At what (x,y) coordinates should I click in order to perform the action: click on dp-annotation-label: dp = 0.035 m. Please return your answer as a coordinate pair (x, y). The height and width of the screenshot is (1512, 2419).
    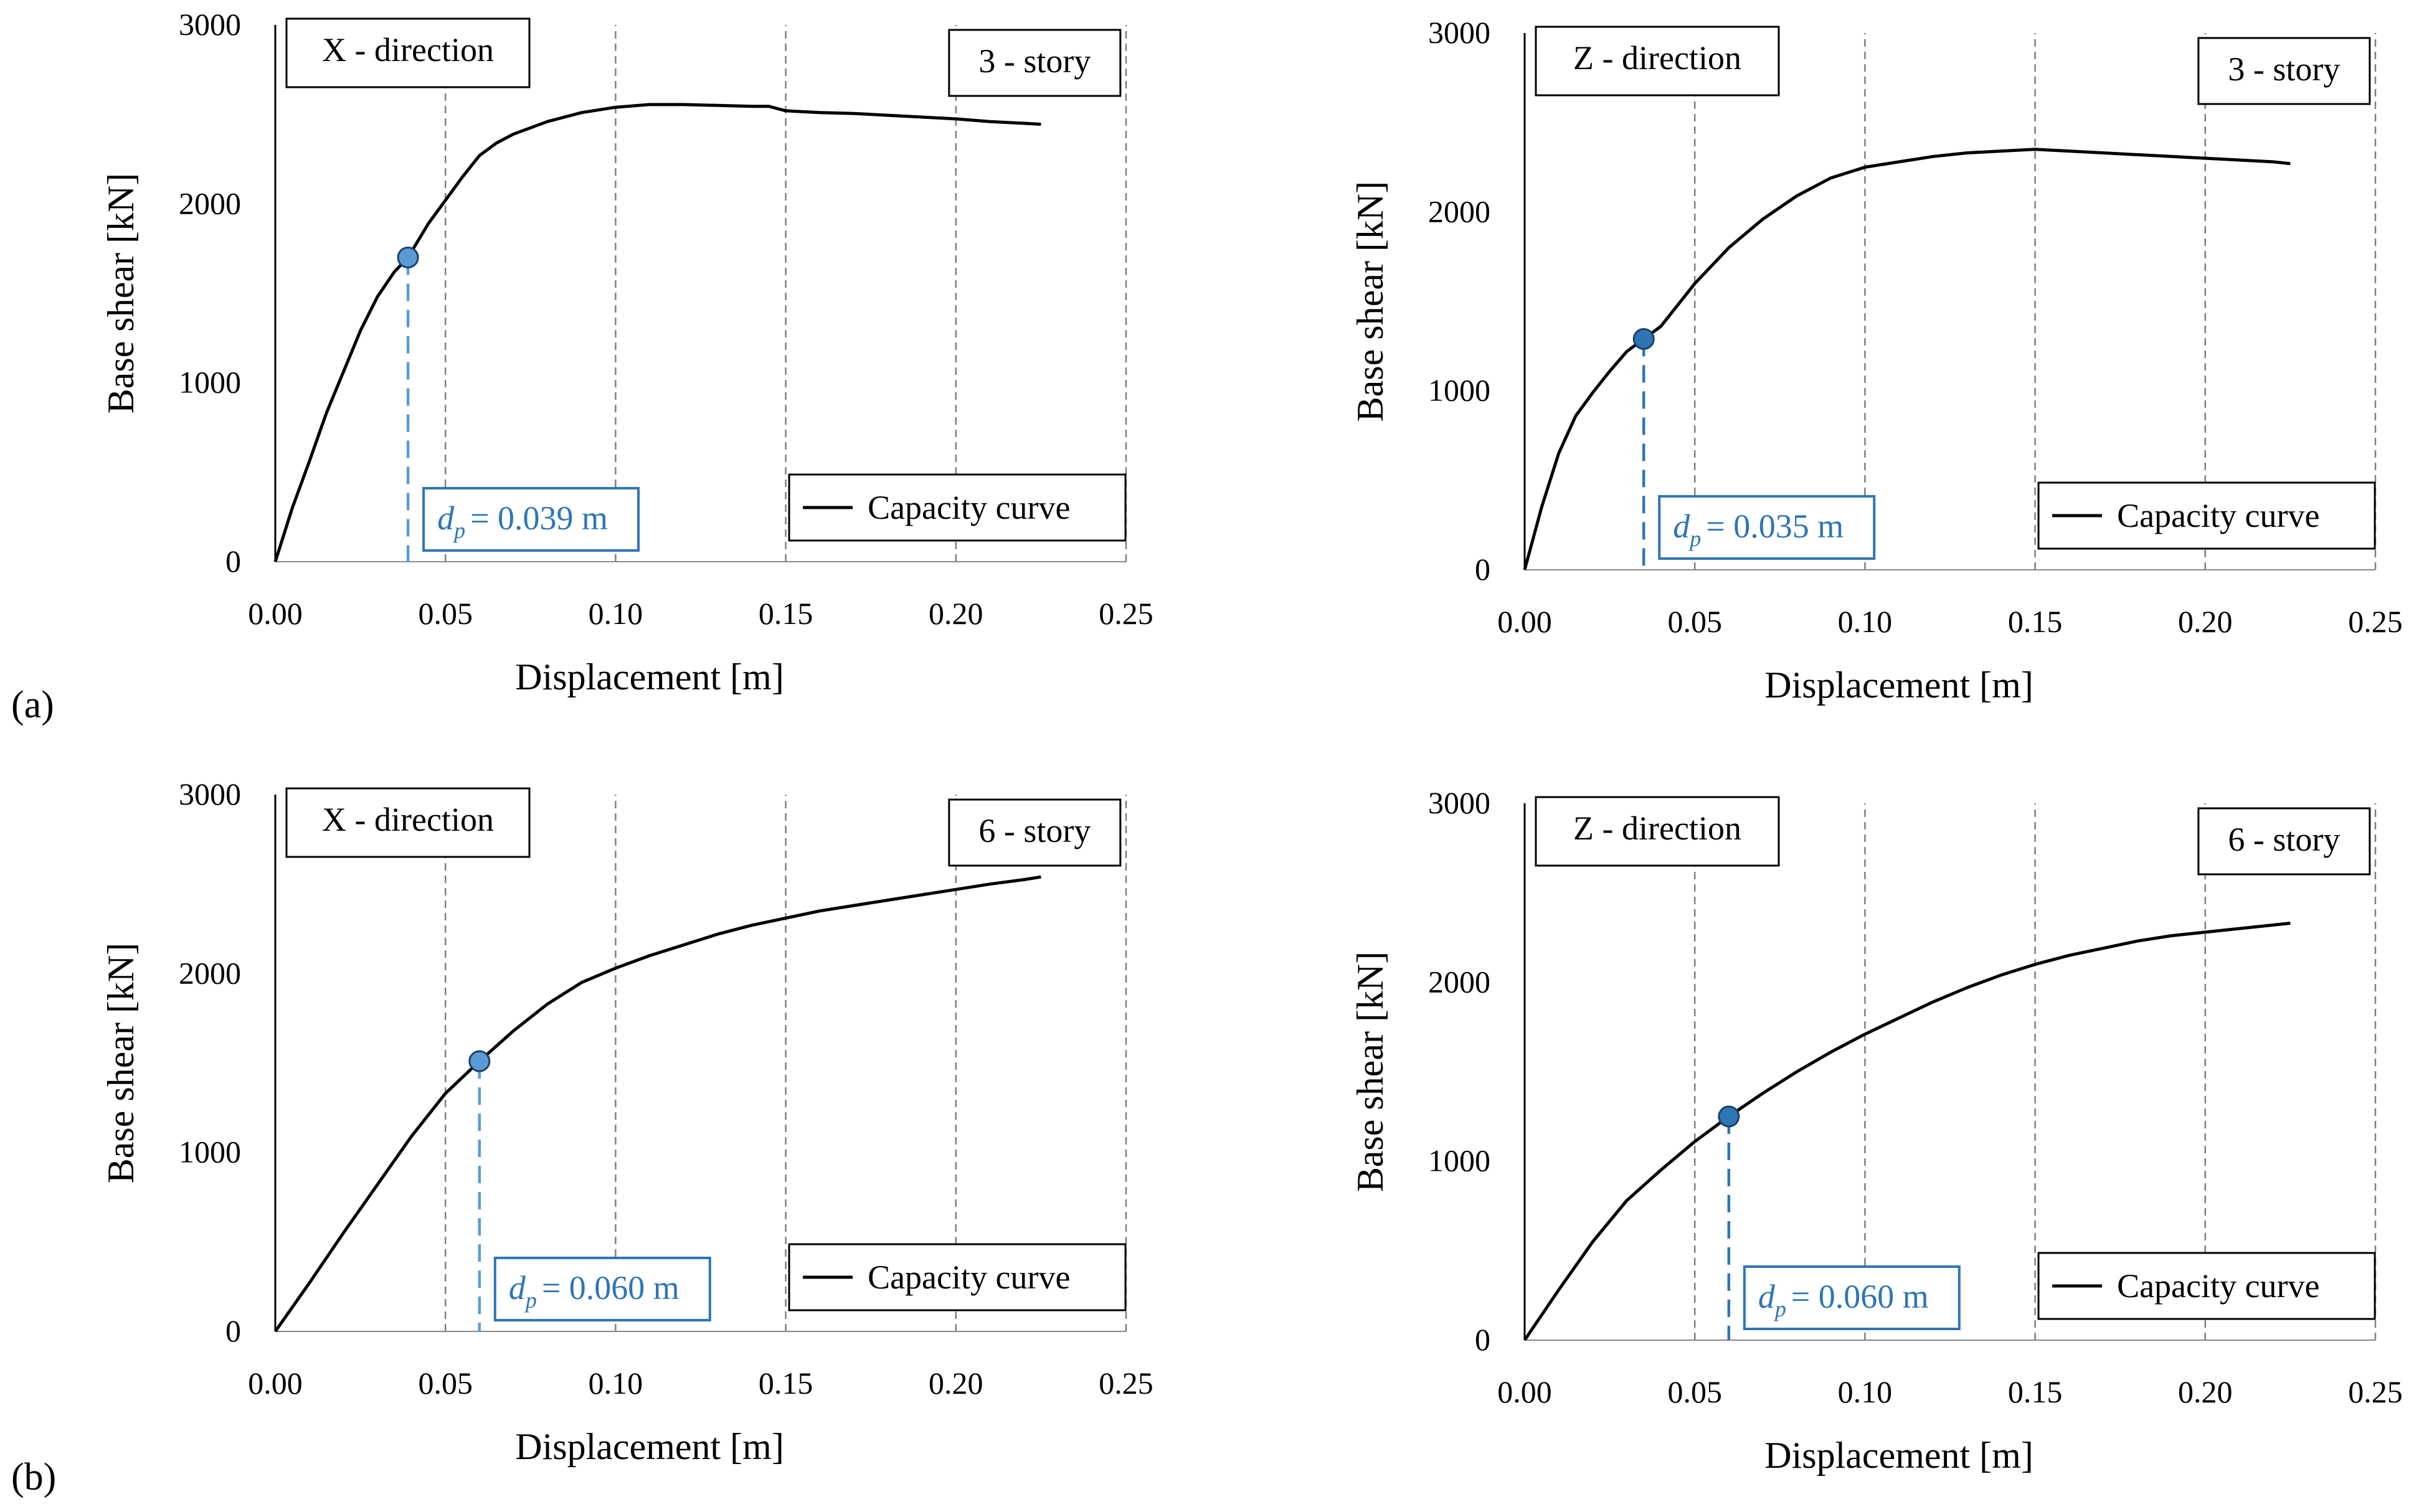
    Looking at the image, I should click on (1758, 529).